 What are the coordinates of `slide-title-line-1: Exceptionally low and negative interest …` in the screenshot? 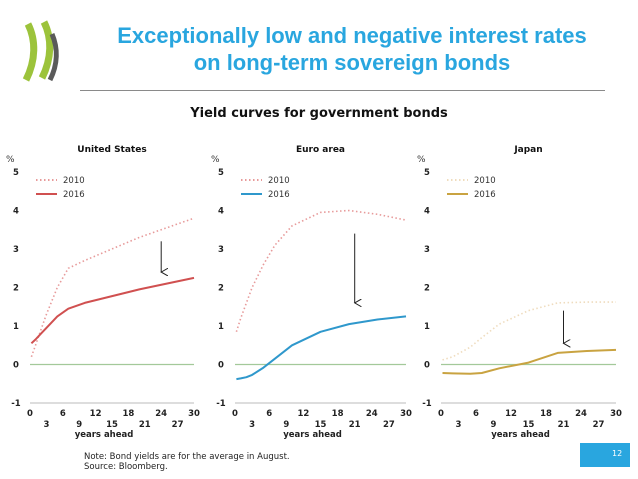 It's located at (352, 35).